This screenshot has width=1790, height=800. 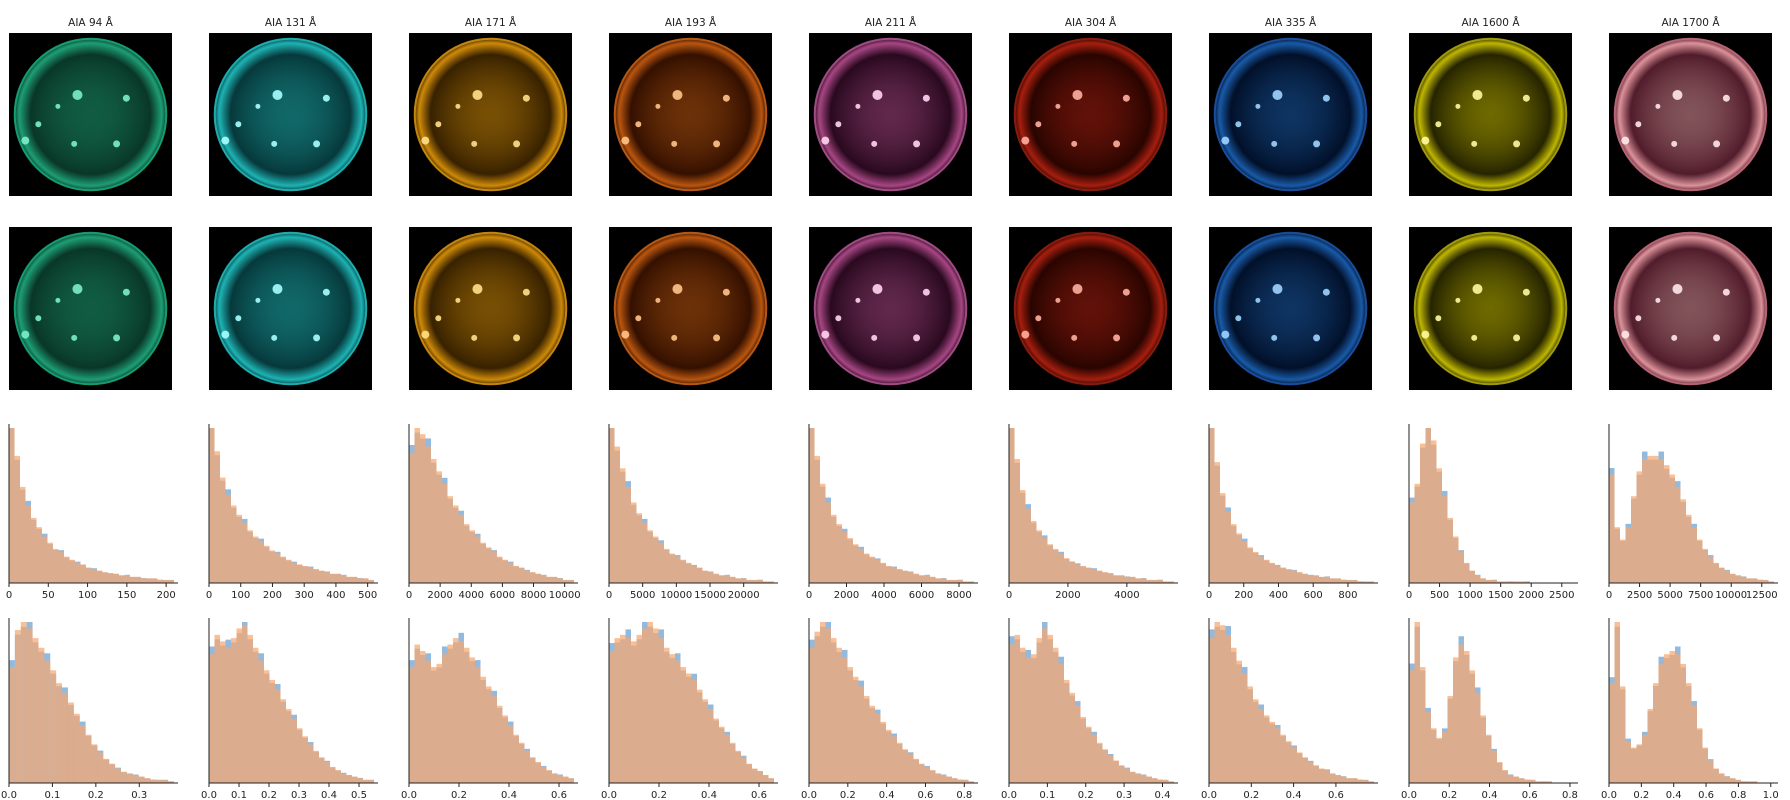 I want to click on x-tick-label: 0.3, so click(x=139, y=795).